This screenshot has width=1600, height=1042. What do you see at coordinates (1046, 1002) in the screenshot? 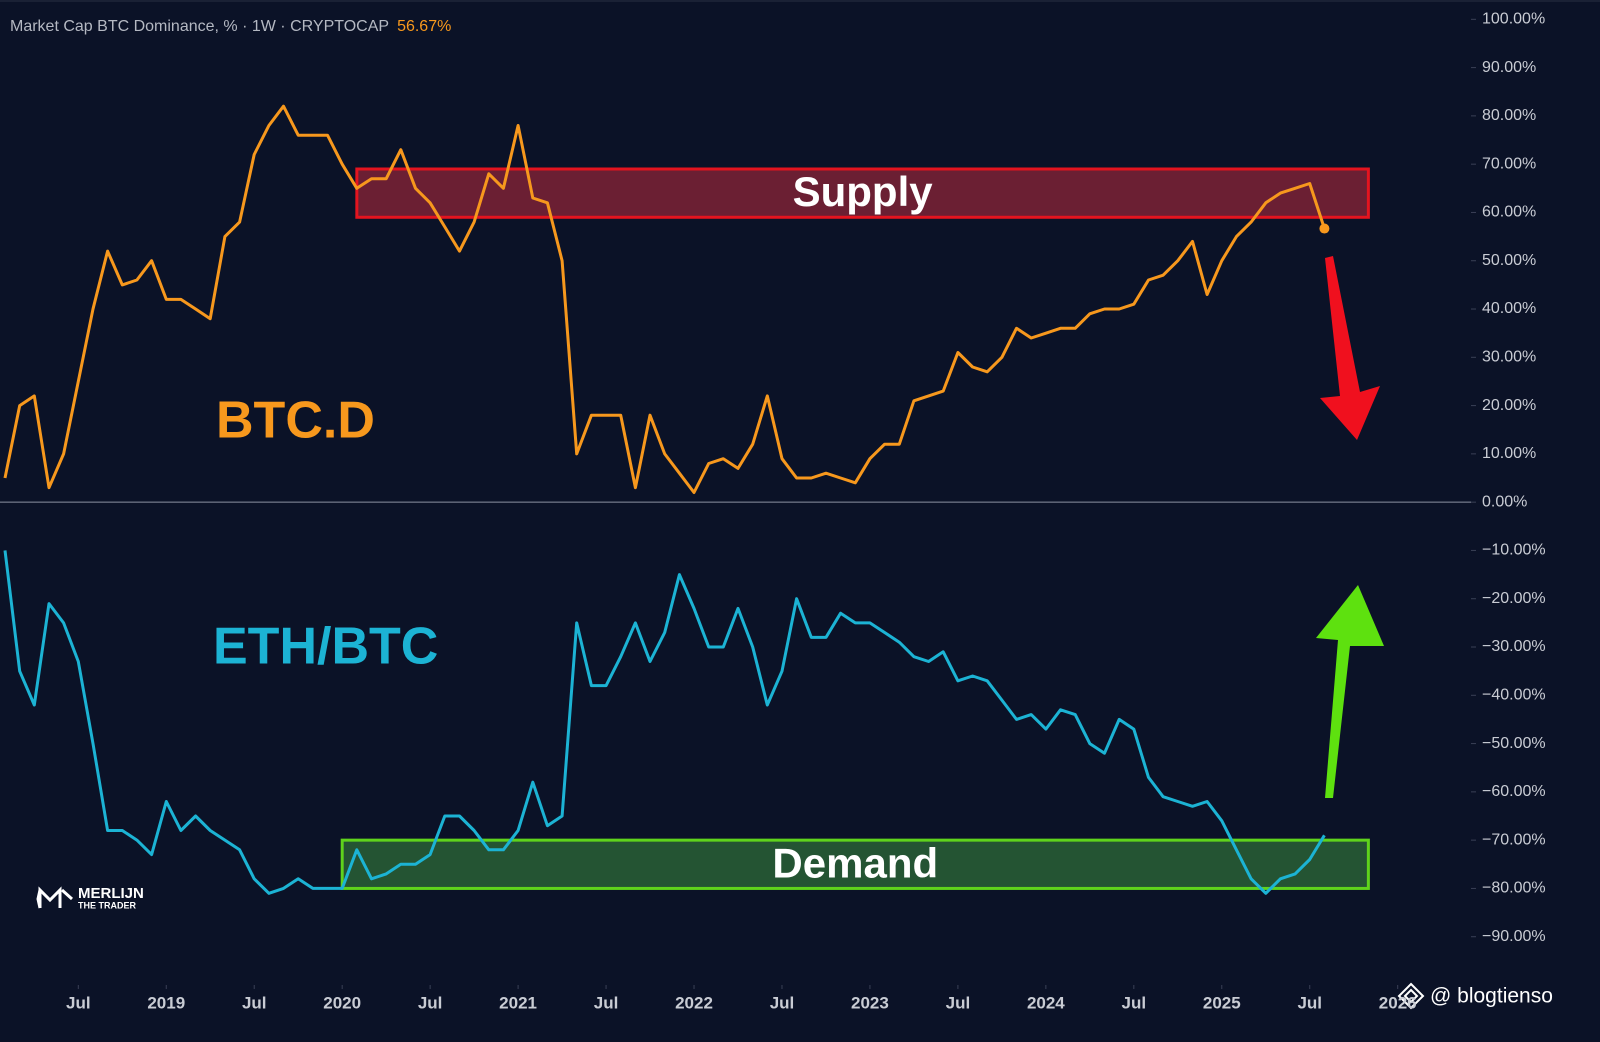
I see `x-tick-label: 2024` at bounding box center [1046, 1002].